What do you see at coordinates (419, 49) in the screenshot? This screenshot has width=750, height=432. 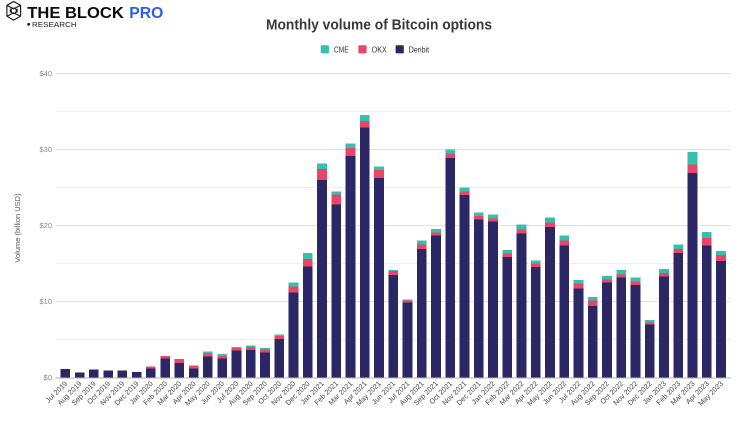 I see `svg-text: Deribit` at bounding box center [419, 49].